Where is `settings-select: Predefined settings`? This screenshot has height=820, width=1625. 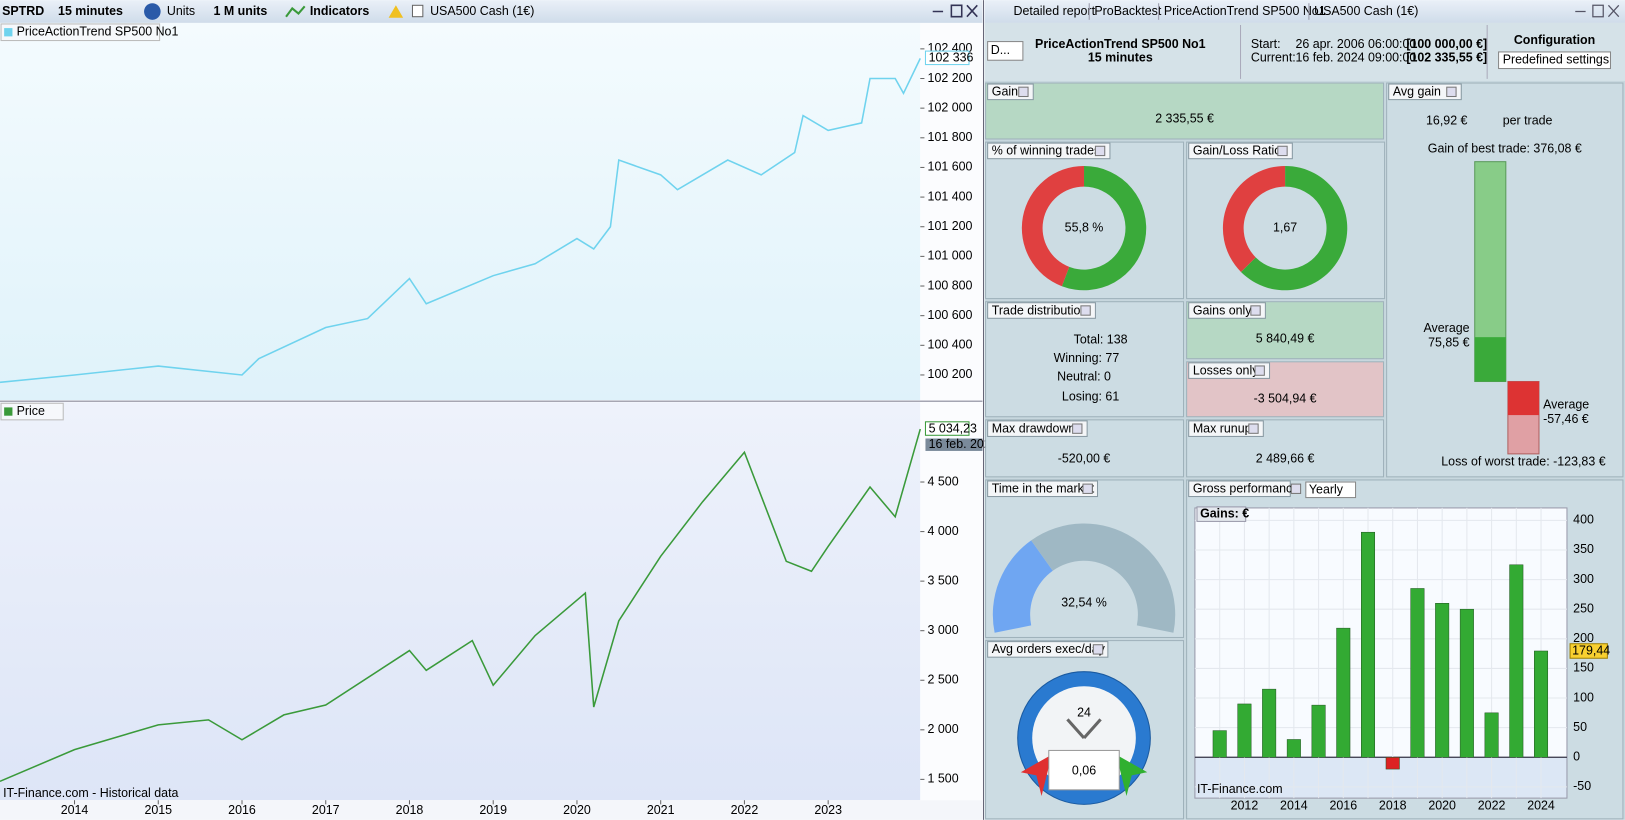
settings-select: Predefined settings is located at coordinates (1556, 60).